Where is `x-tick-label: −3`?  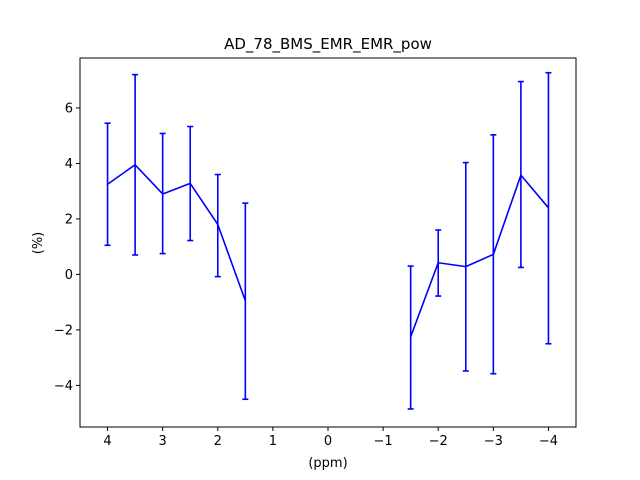 x-tick-label: −3 is located at coordinates (493, 441).